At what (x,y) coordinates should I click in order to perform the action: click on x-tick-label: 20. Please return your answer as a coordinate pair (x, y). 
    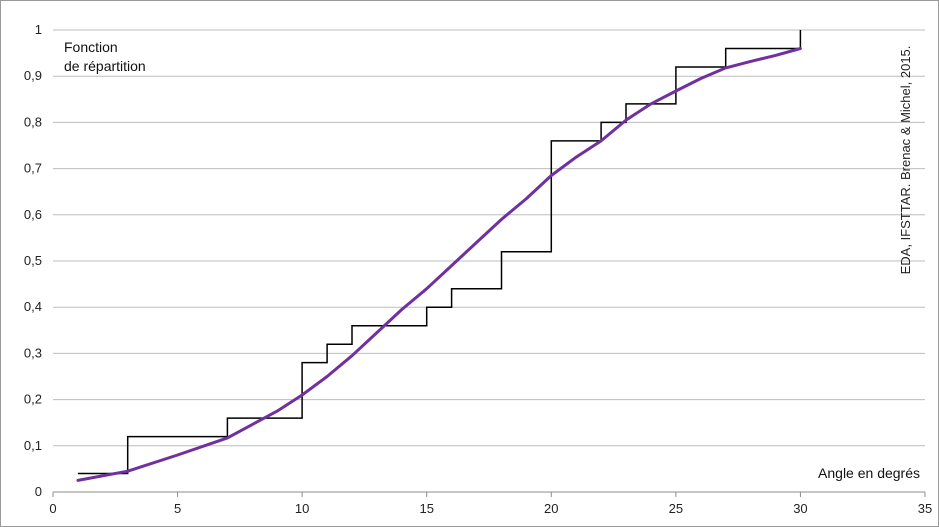
    Looking at the image, I should click on (551, 508).